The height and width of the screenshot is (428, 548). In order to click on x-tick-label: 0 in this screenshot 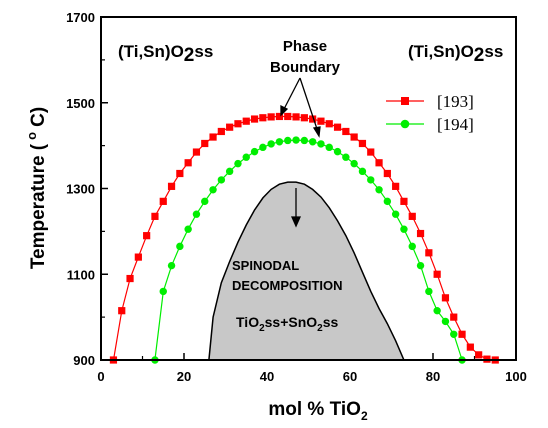, I will do `click(100, 376)`.